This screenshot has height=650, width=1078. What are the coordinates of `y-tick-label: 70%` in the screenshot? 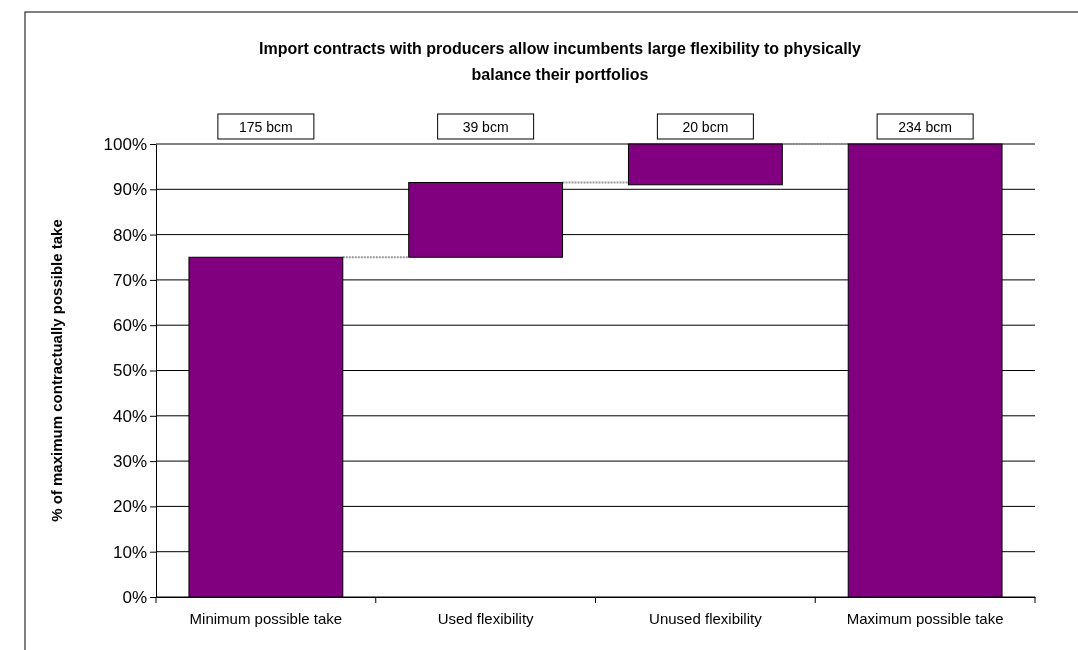 It's located at (129, 280).